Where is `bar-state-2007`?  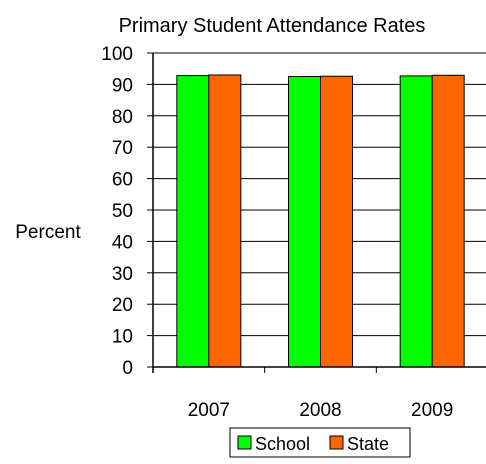
bar-state-2007 is located at coordinates (225, 221).